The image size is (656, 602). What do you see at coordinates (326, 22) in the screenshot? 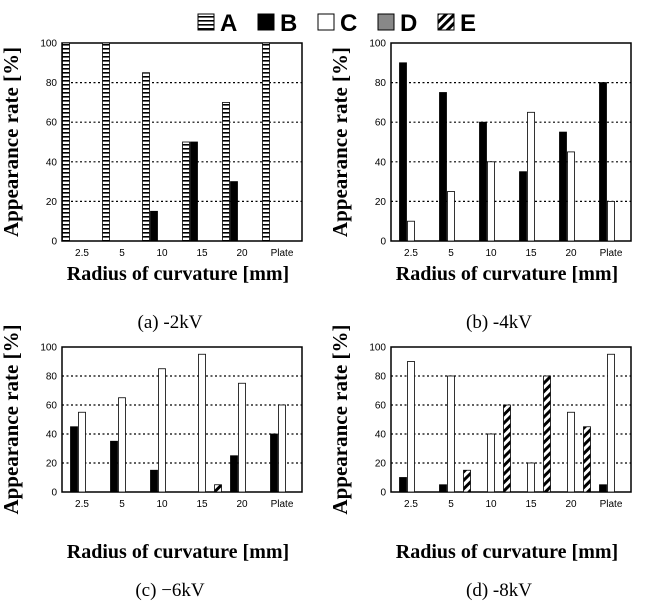
I see `legend-swatch-c` at bounding box center [326, 22].